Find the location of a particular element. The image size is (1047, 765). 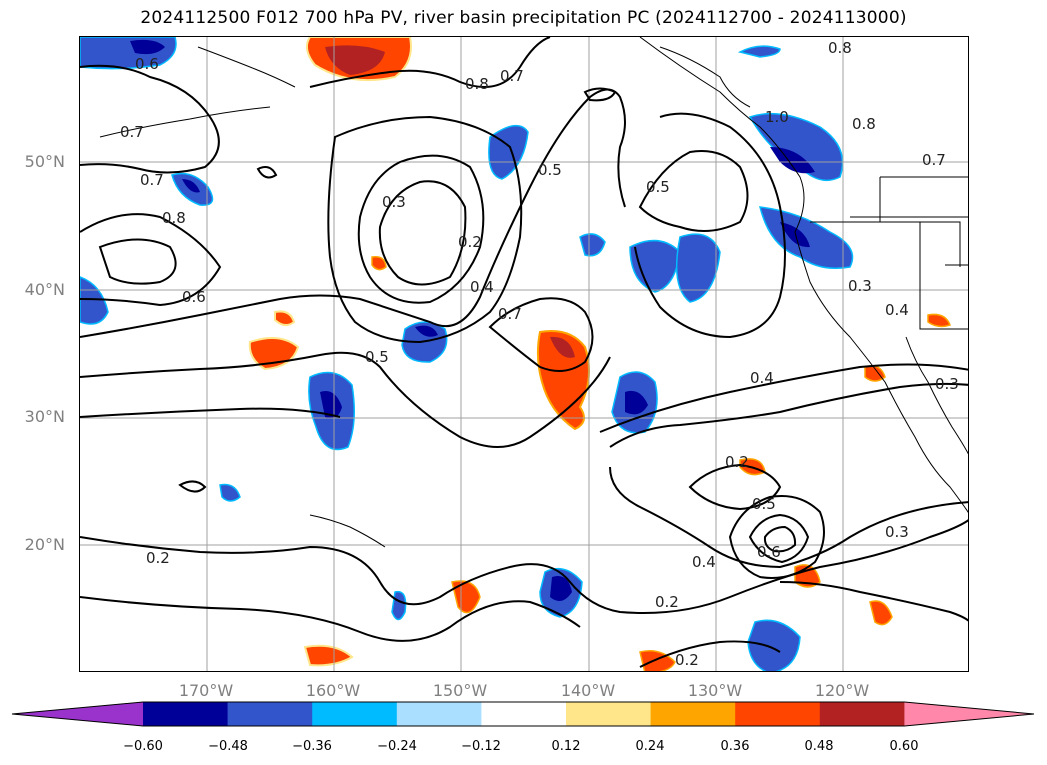

colorbar-tick-label: −0.60 is located at coordinates (143, 746).